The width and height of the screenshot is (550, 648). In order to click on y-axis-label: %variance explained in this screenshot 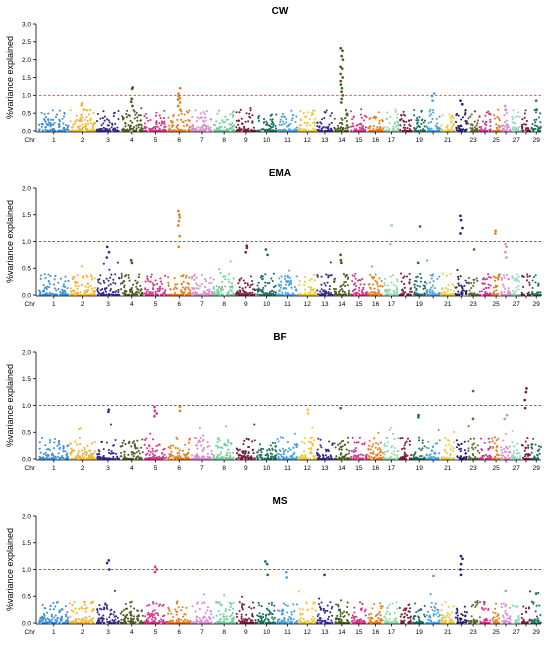, I will do `click(10, 405)`.